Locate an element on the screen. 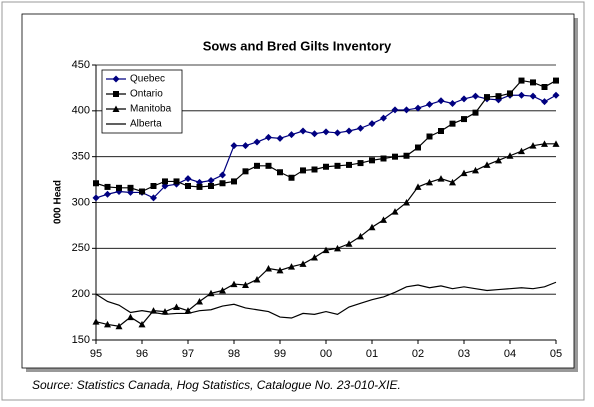  x-tick-label: 01 is located at coordinates (372, 354).